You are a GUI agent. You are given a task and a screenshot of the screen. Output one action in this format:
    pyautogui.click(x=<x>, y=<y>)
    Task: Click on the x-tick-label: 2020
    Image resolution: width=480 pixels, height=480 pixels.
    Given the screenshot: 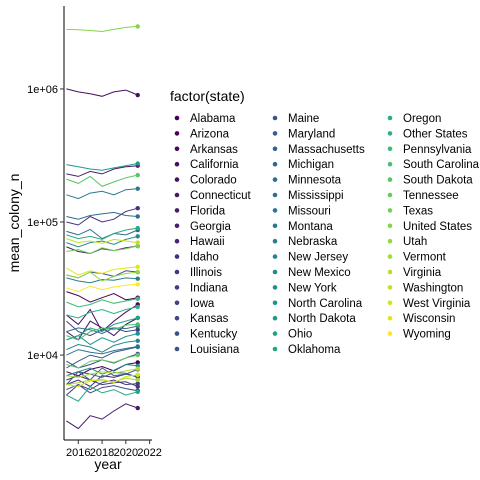 What is the action you would take?
    pyautogui.click(x=126, y=453)
    